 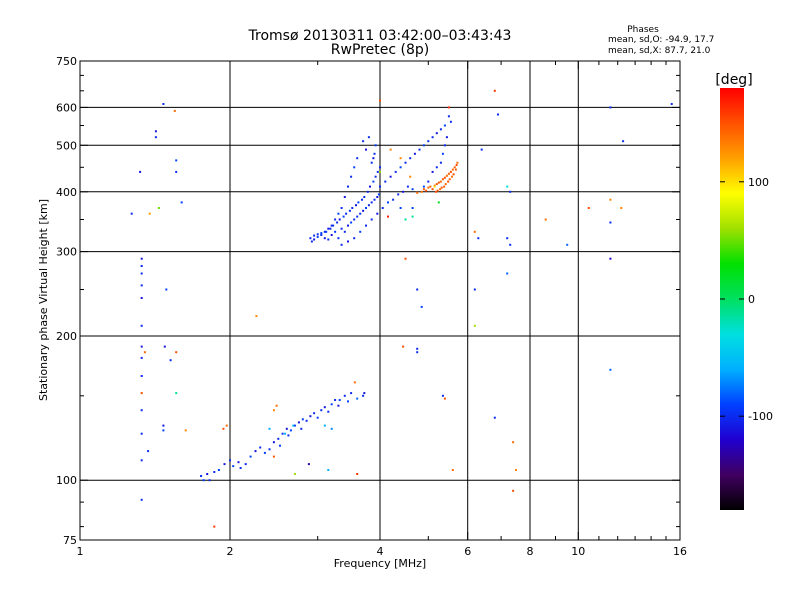 I want to click on y-tick-label: 400, so click(x=66, y=192).